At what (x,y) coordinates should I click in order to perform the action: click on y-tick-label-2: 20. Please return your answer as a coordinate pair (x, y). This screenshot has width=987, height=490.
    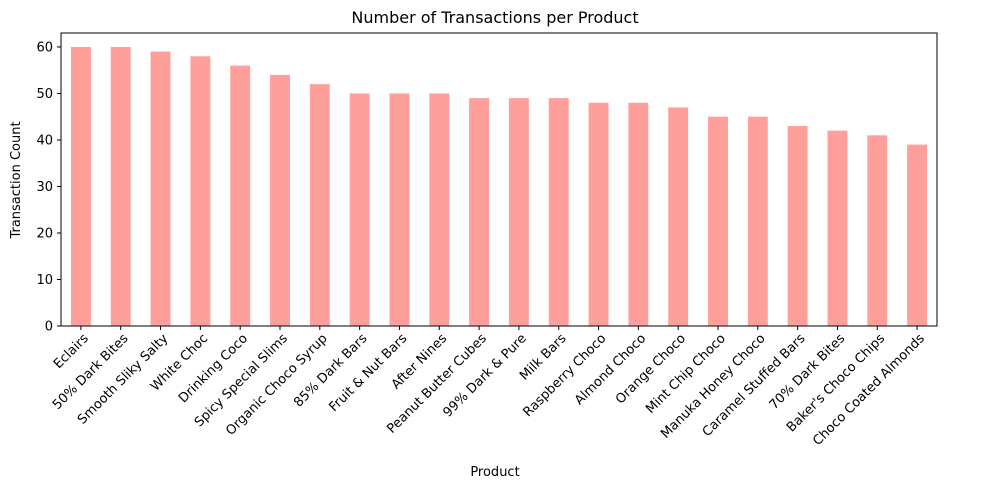
    Looking at the image, I should click on (44, 233).